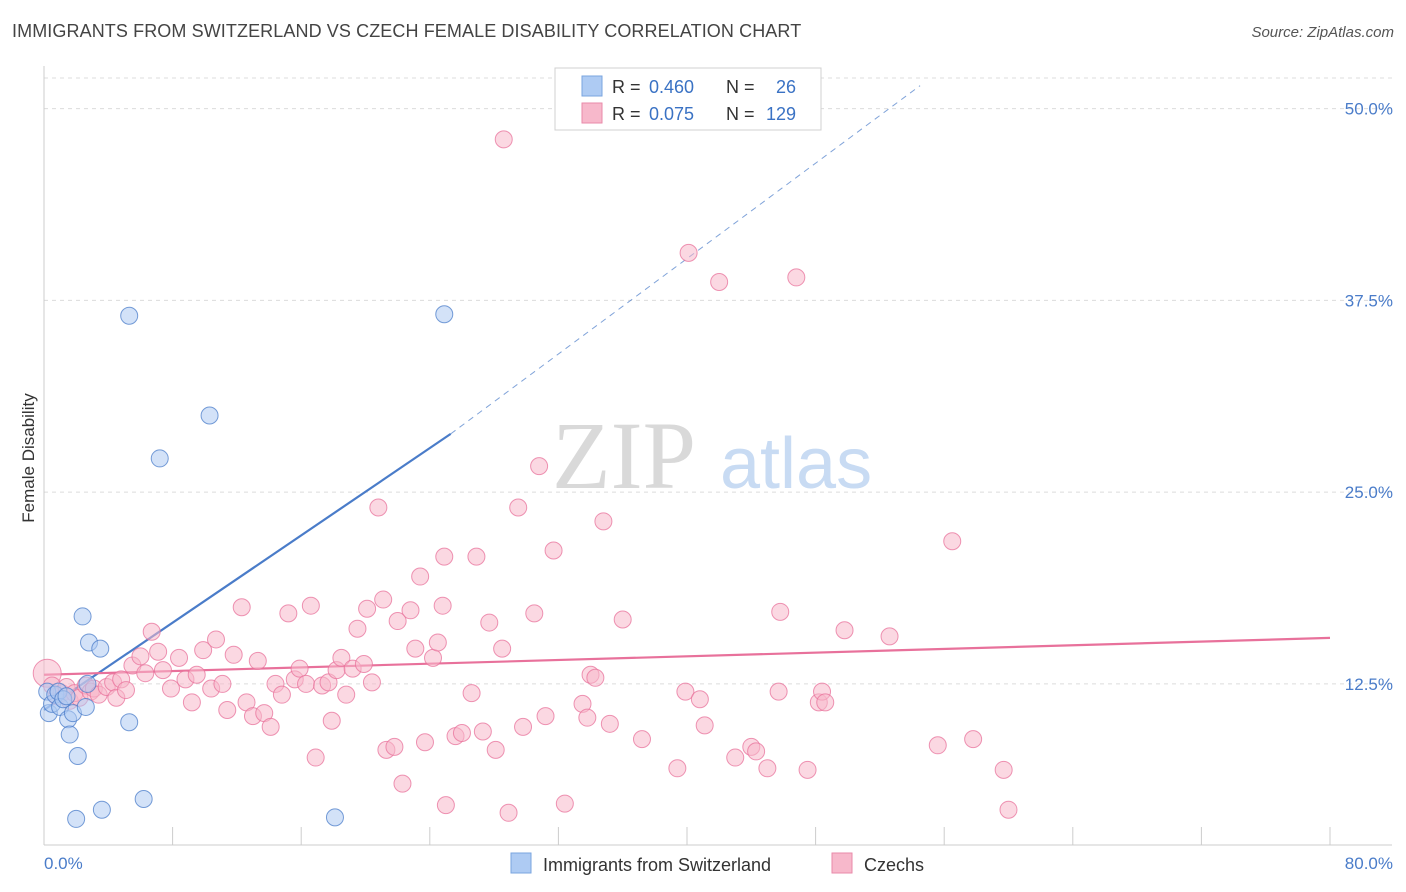 This screenshot has width=1406, height=892. I want to click on y-tick-label: 37.5%, so click(1369, 300).